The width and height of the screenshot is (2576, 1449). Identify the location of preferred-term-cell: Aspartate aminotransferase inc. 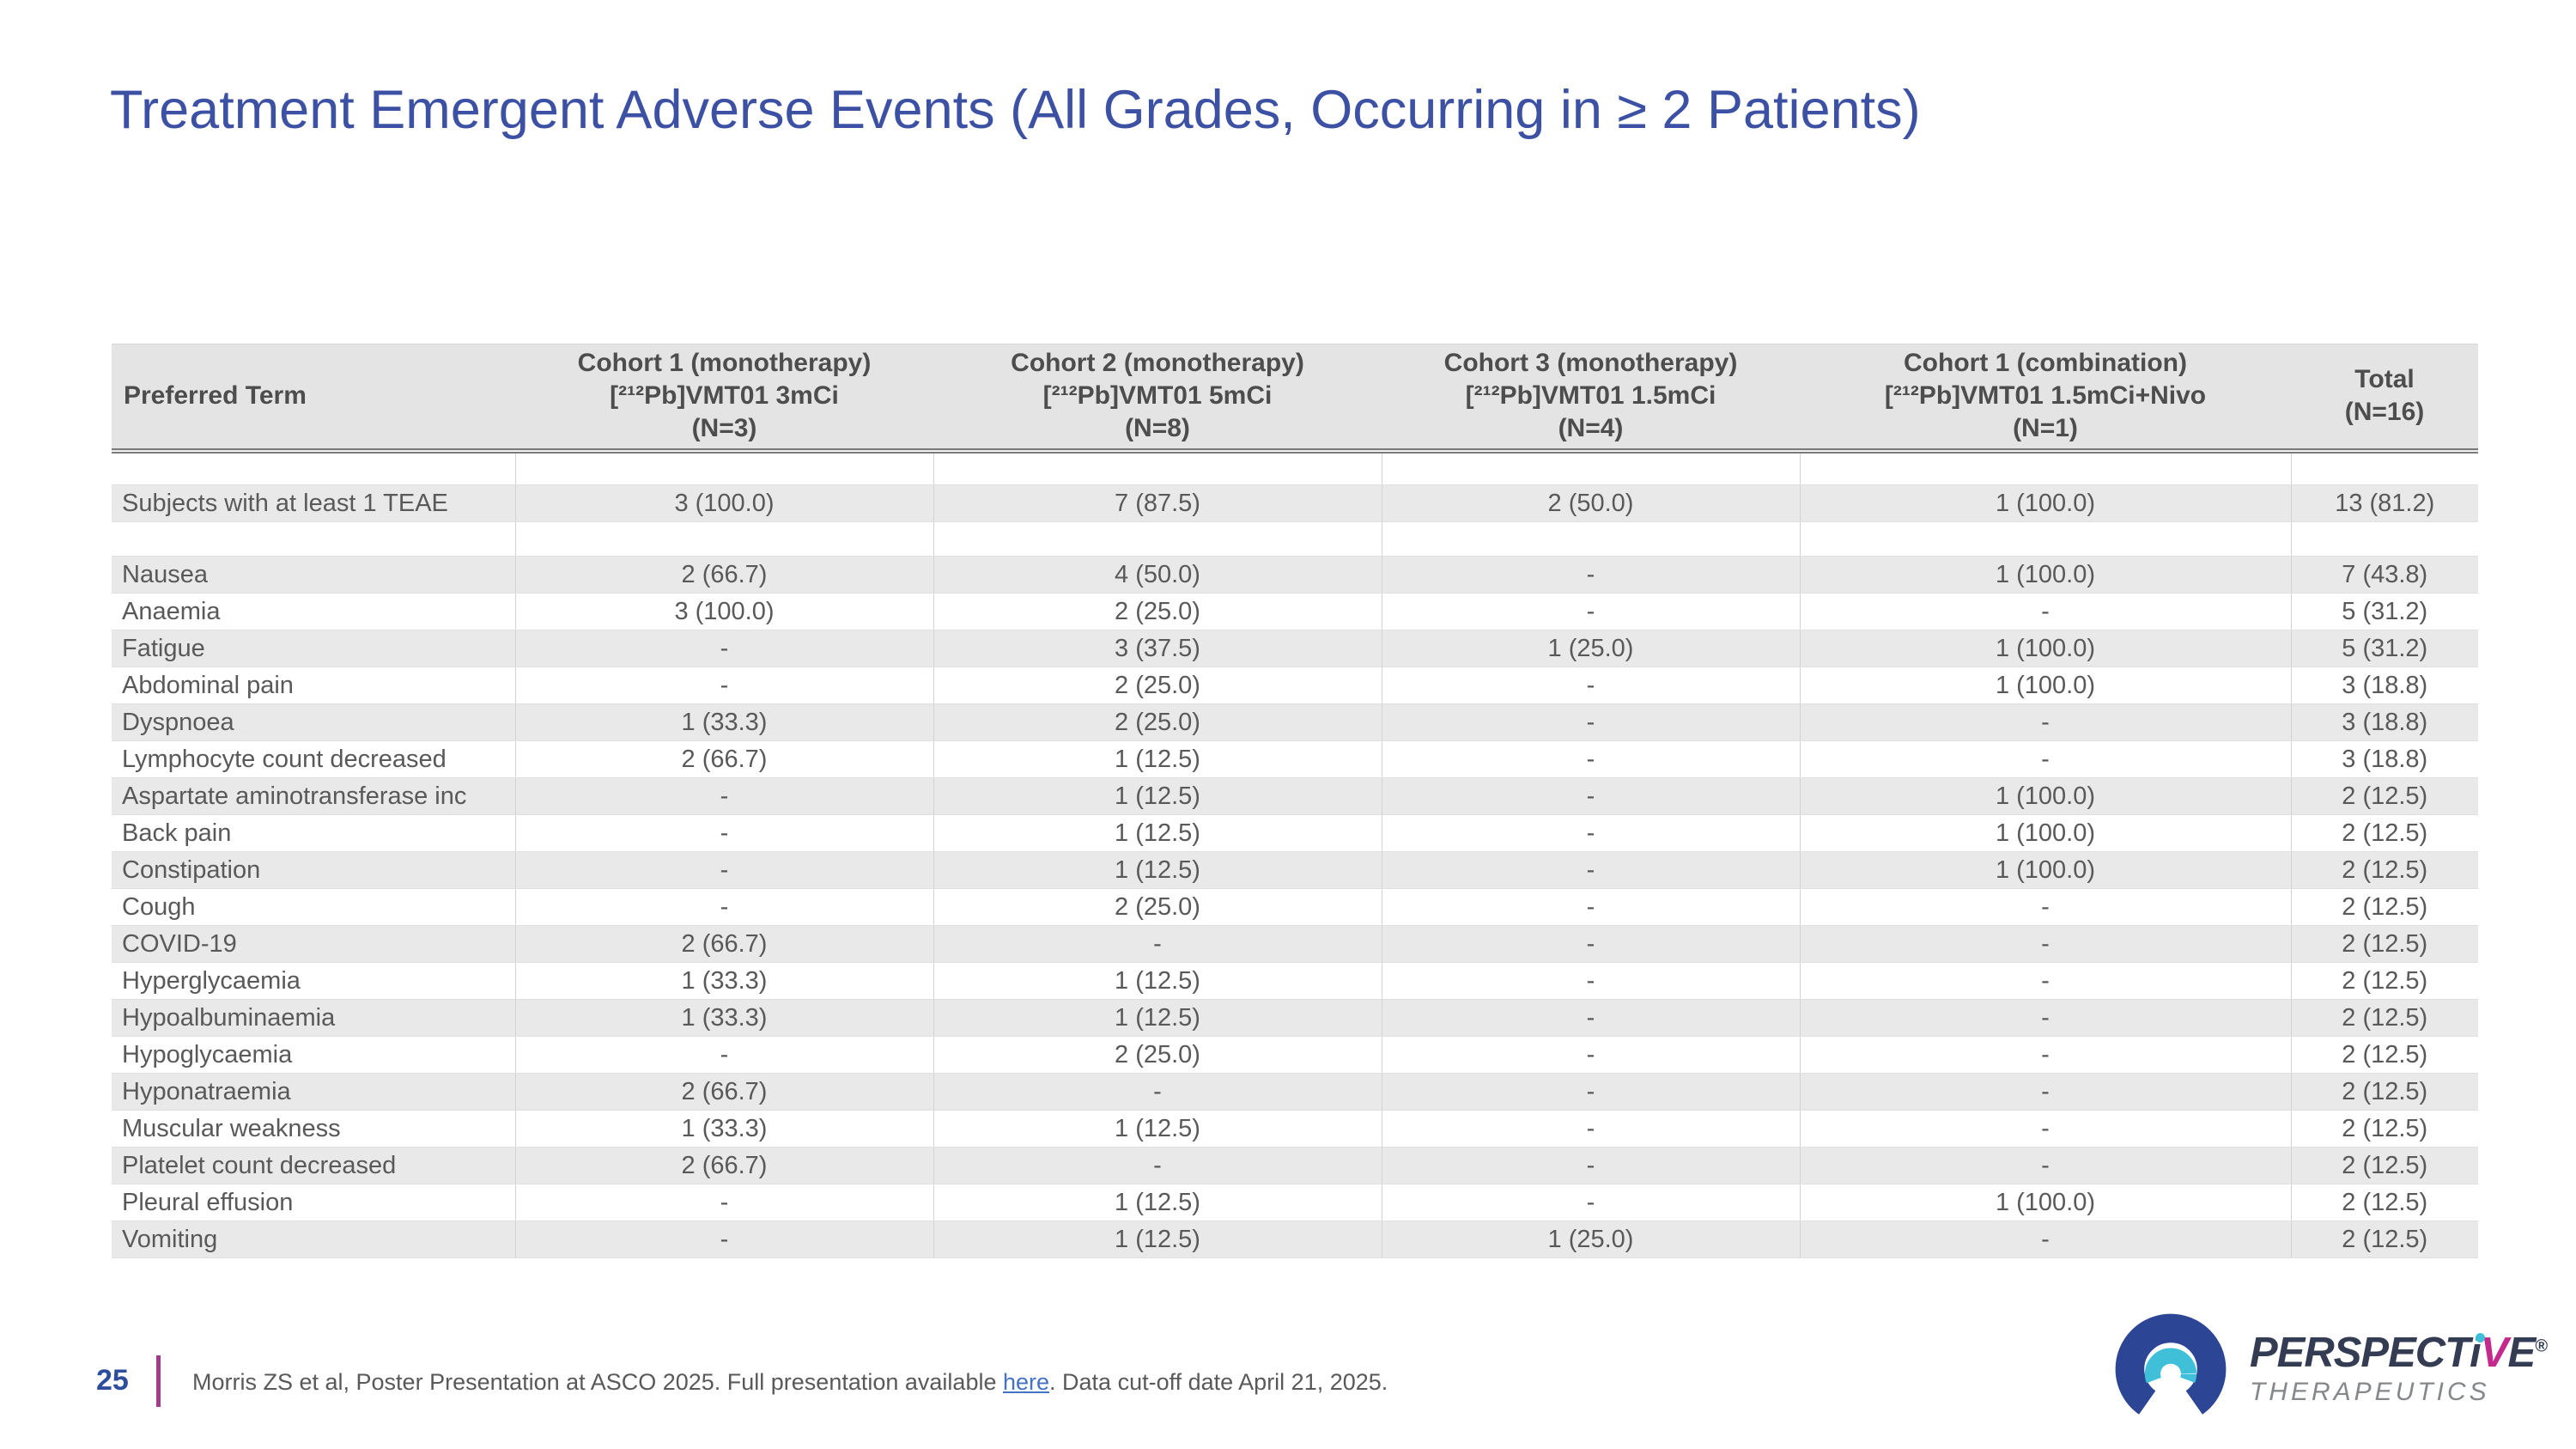
(313, 796).